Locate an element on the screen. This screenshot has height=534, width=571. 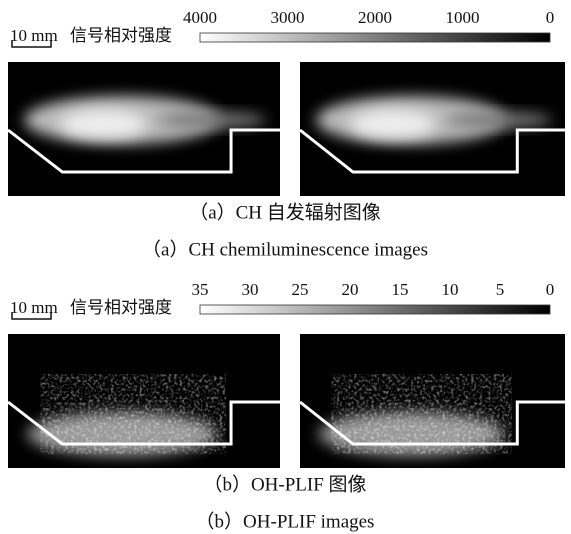
colorbar-tick-label: 15 is located at coordinates (400, 289).